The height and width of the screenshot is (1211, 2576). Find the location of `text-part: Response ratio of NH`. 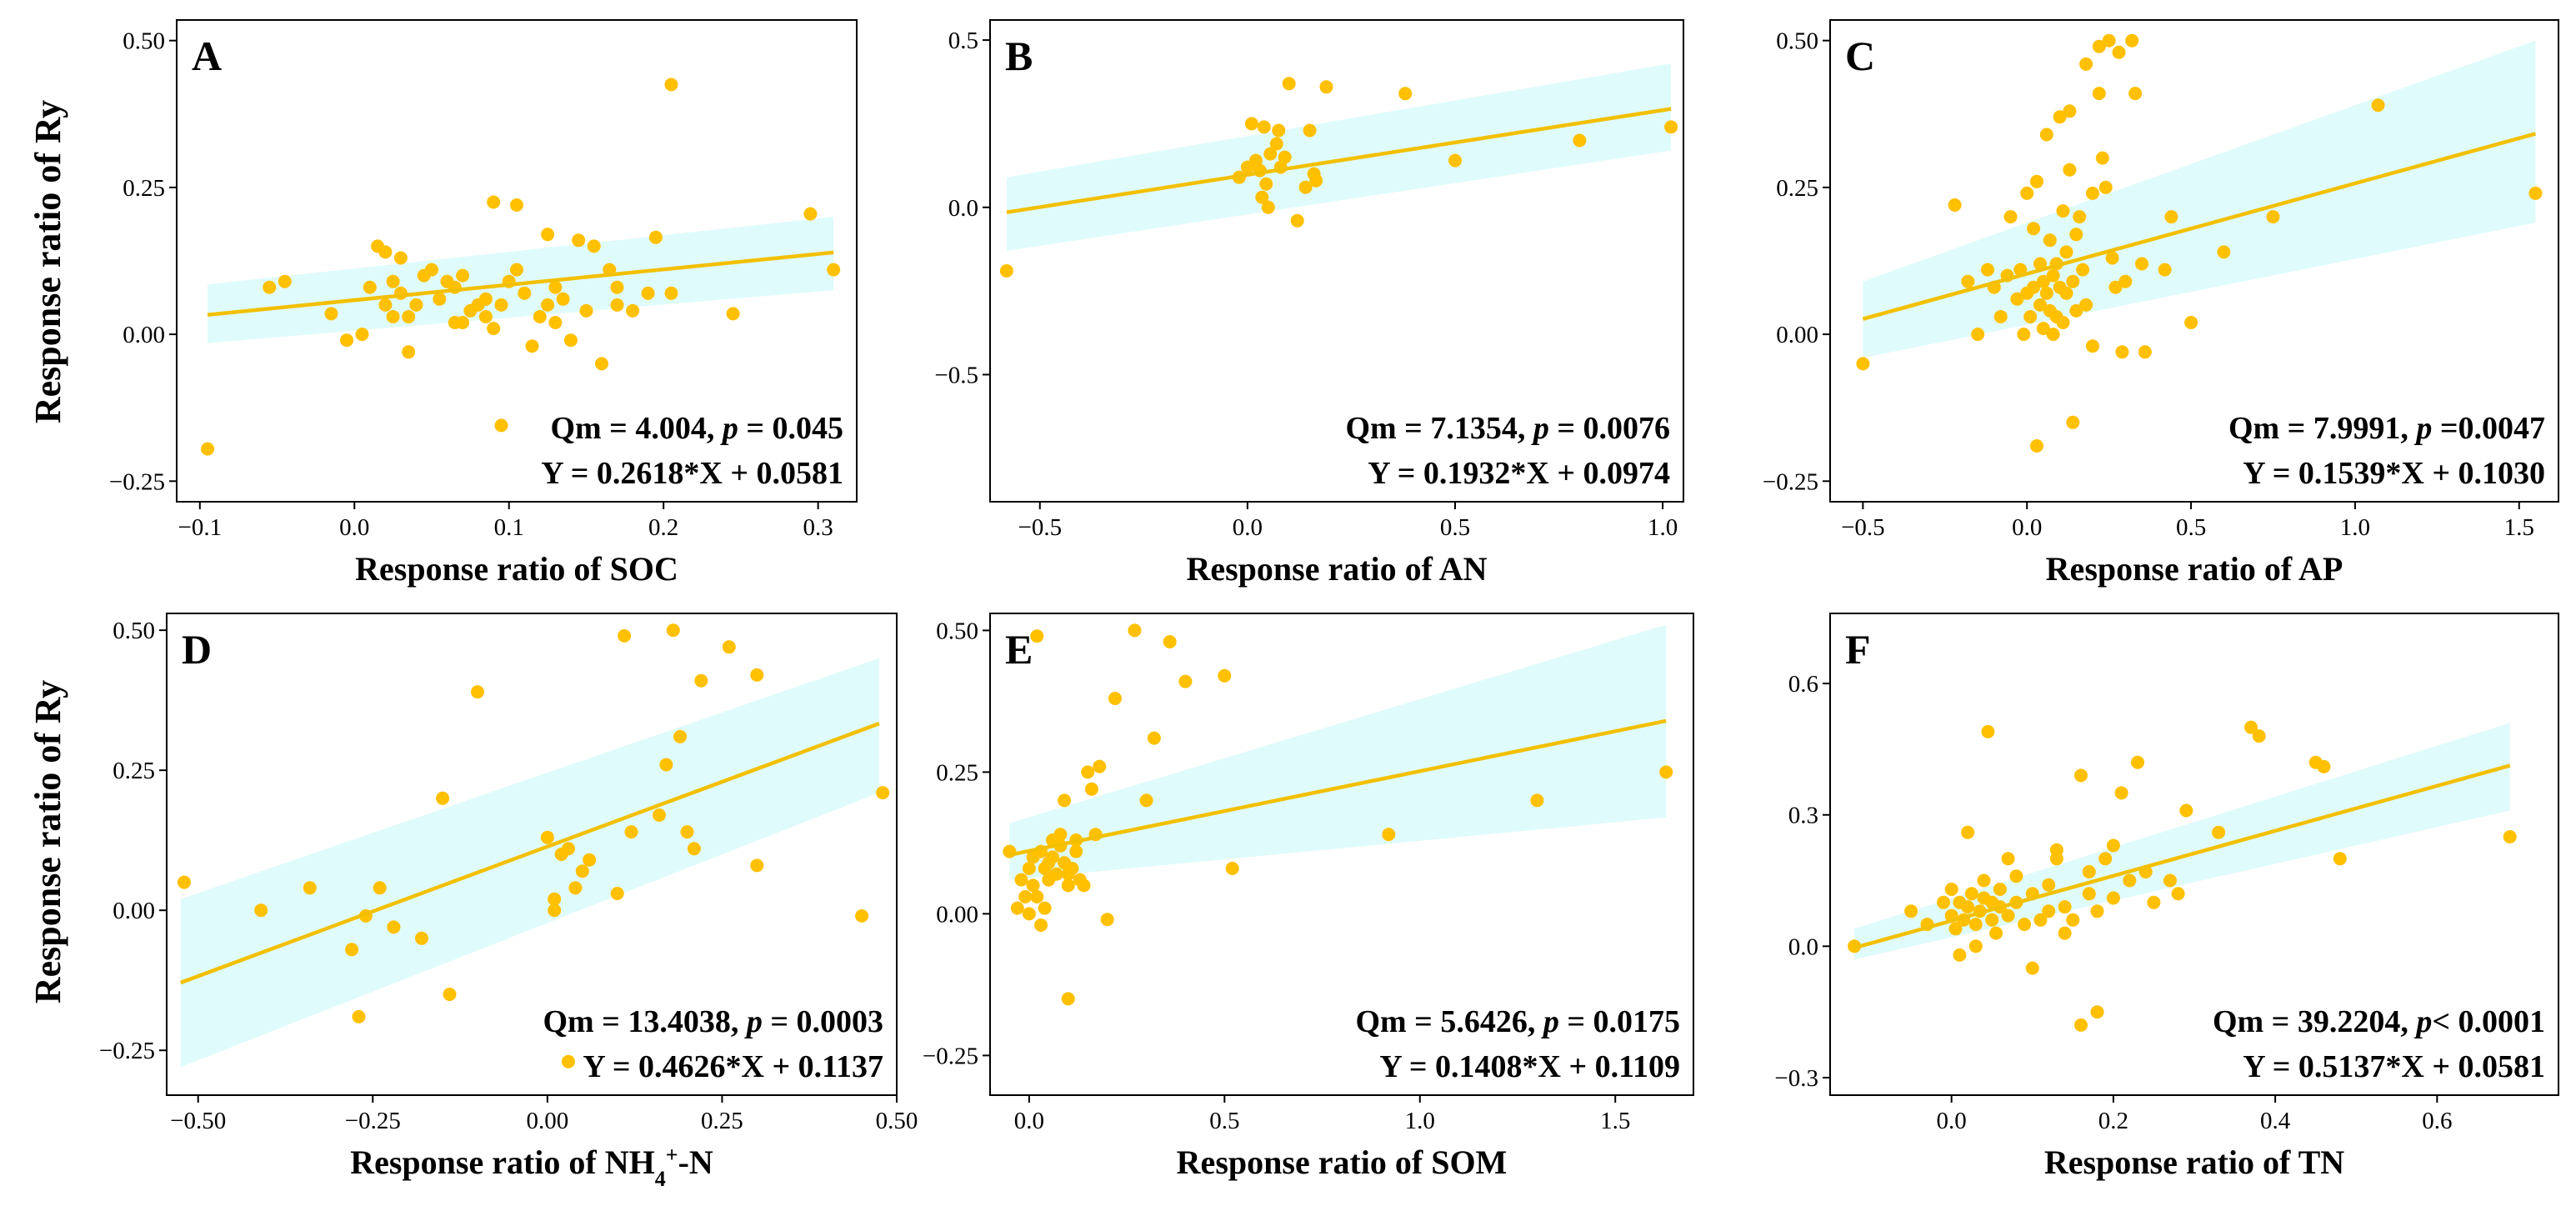

text-part: Response ratio of NH is located at coordinates (502, 1162).